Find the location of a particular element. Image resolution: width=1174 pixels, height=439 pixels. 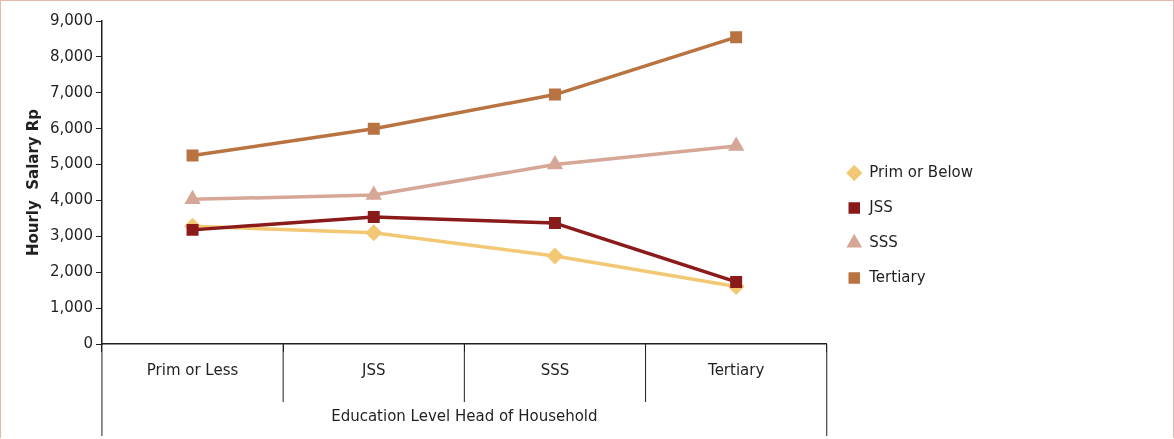

y-tick-label: 3,000 is located at coordinates (71, 235).